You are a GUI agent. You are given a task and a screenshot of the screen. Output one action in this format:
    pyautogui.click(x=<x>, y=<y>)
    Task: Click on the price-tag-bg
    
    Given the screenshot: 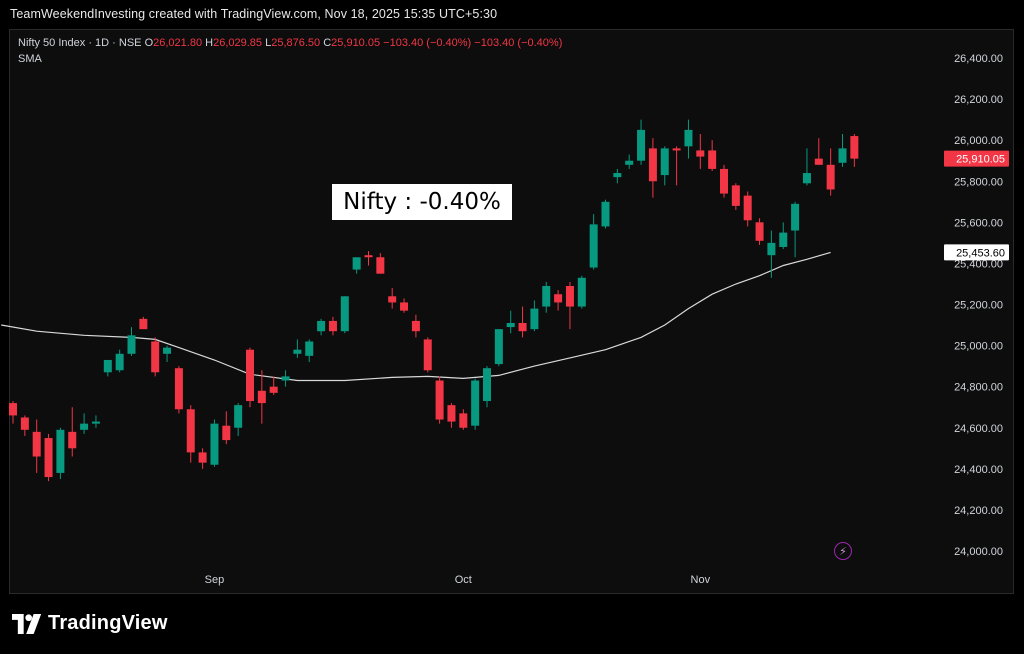 What is the action you would take?
    pyautogui.click(x=976, y=158)
    